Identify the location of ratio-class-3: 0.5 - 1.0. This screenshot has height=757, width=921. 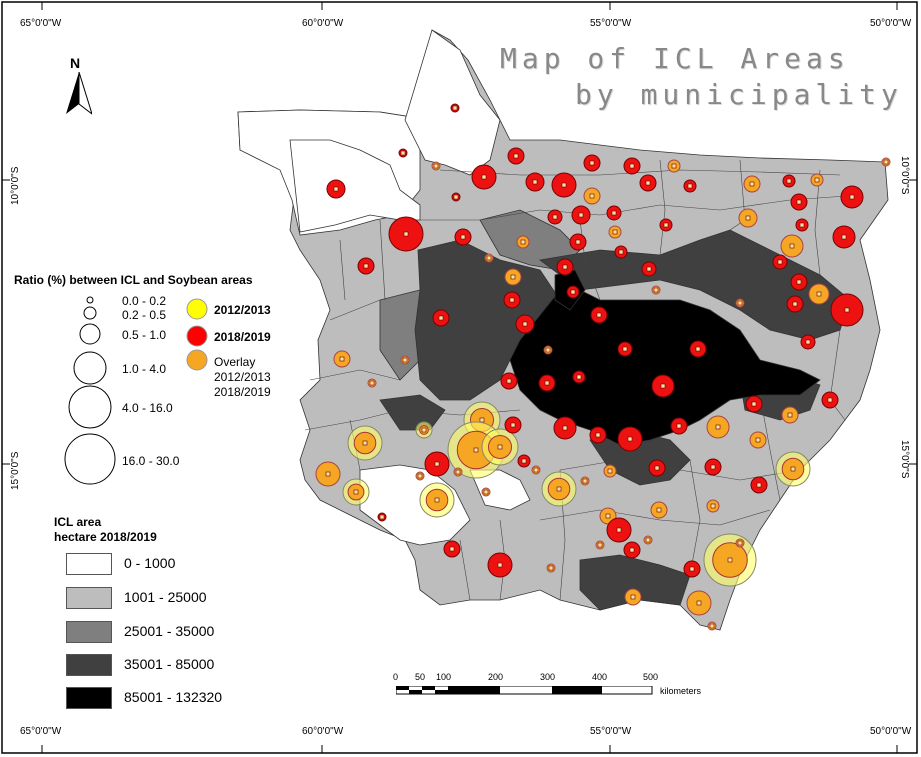
(144, 335).